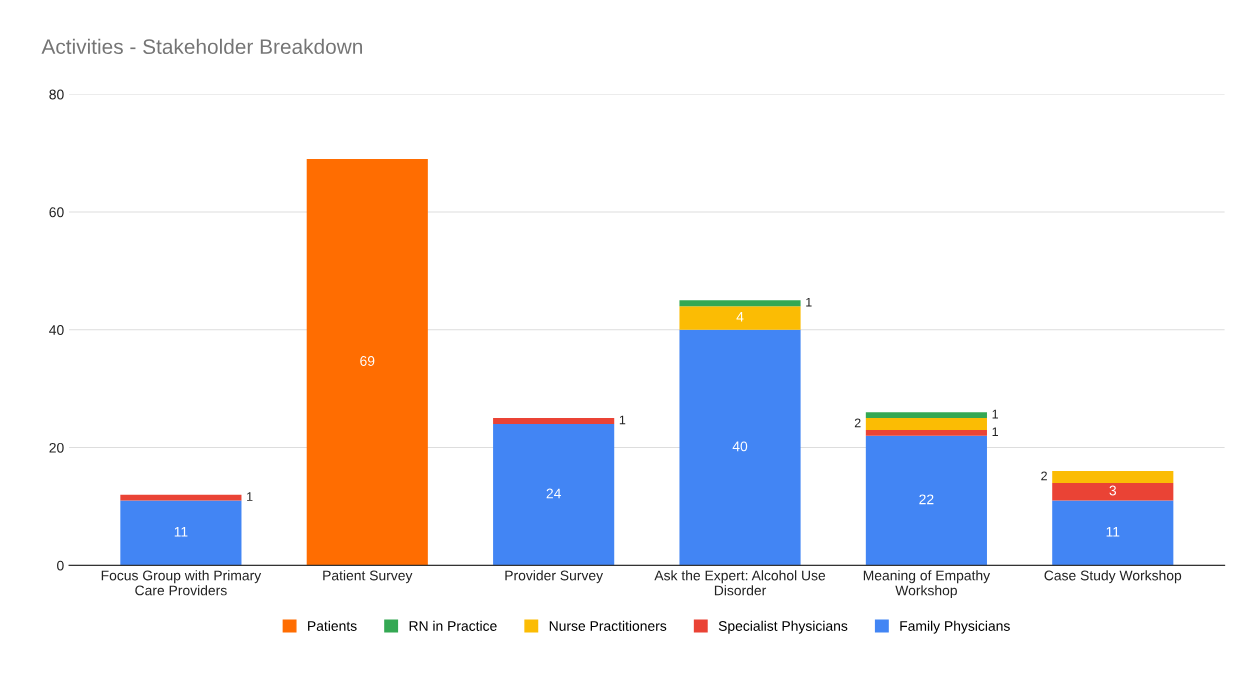  I want to click on x-tick-label: Meaning of Empathy Workshop, so click(927, 584).